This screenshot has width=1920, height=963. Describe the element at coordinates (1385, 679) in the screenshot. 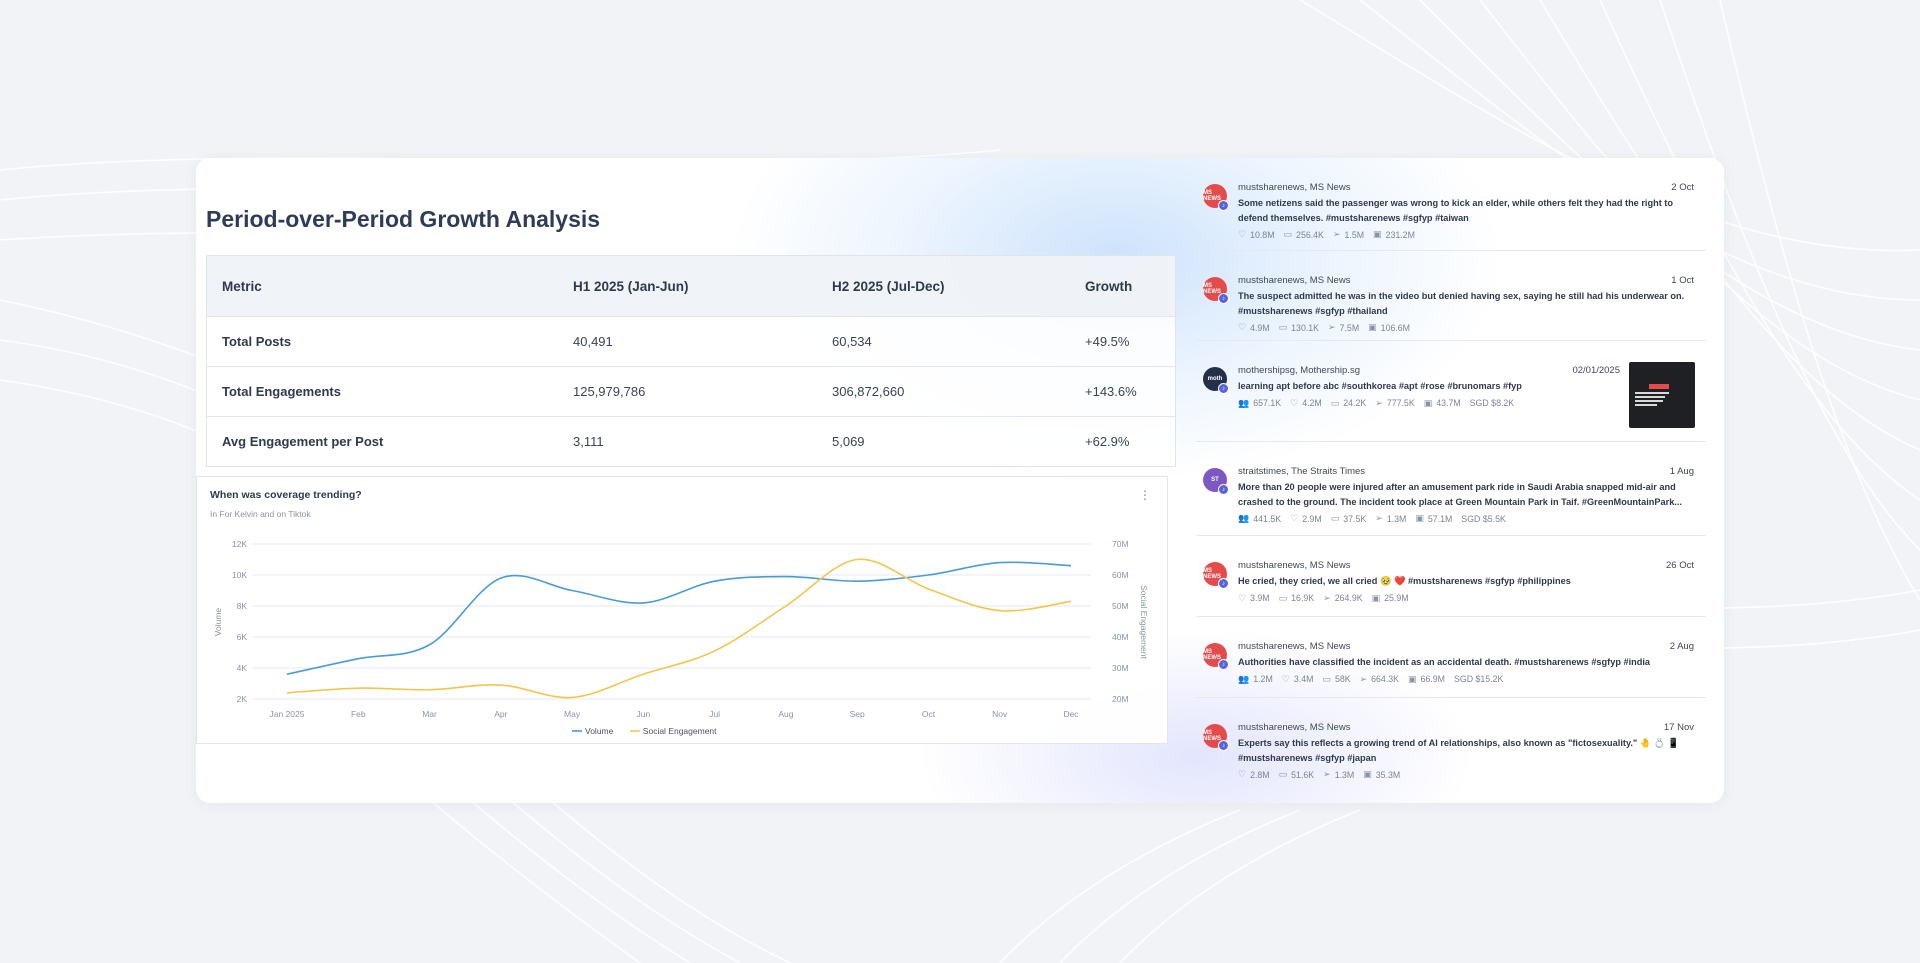

I see `stat-value: 664.3K` at that location.